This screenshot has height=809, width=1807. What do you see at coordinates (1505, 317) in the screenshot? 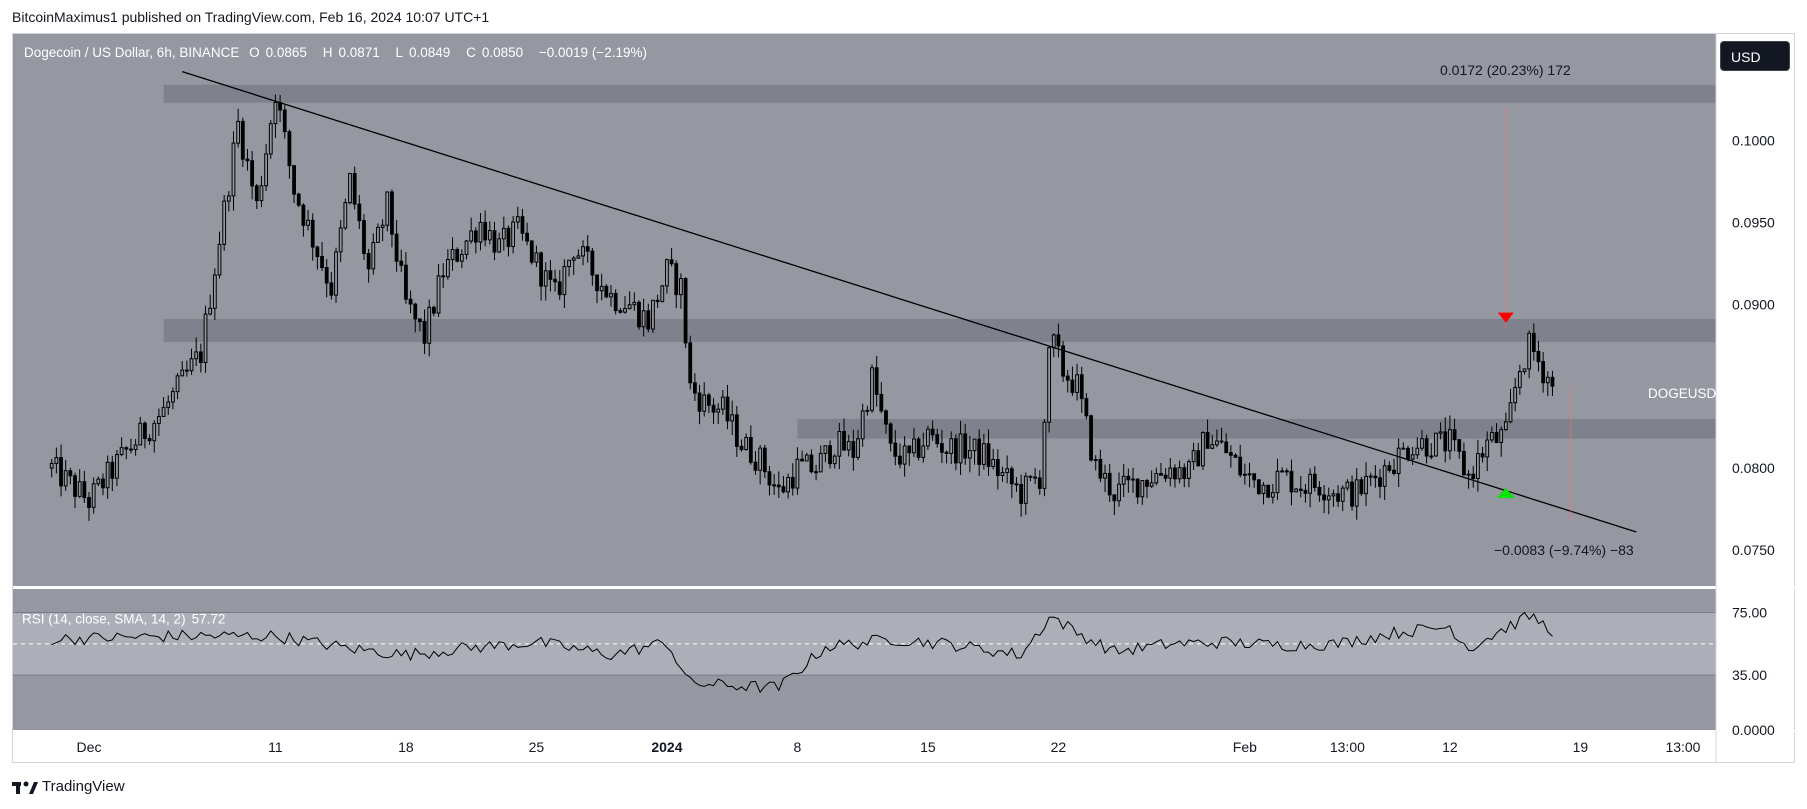
I see `bearish-marker-icon` at bounding box center [1505, 317].